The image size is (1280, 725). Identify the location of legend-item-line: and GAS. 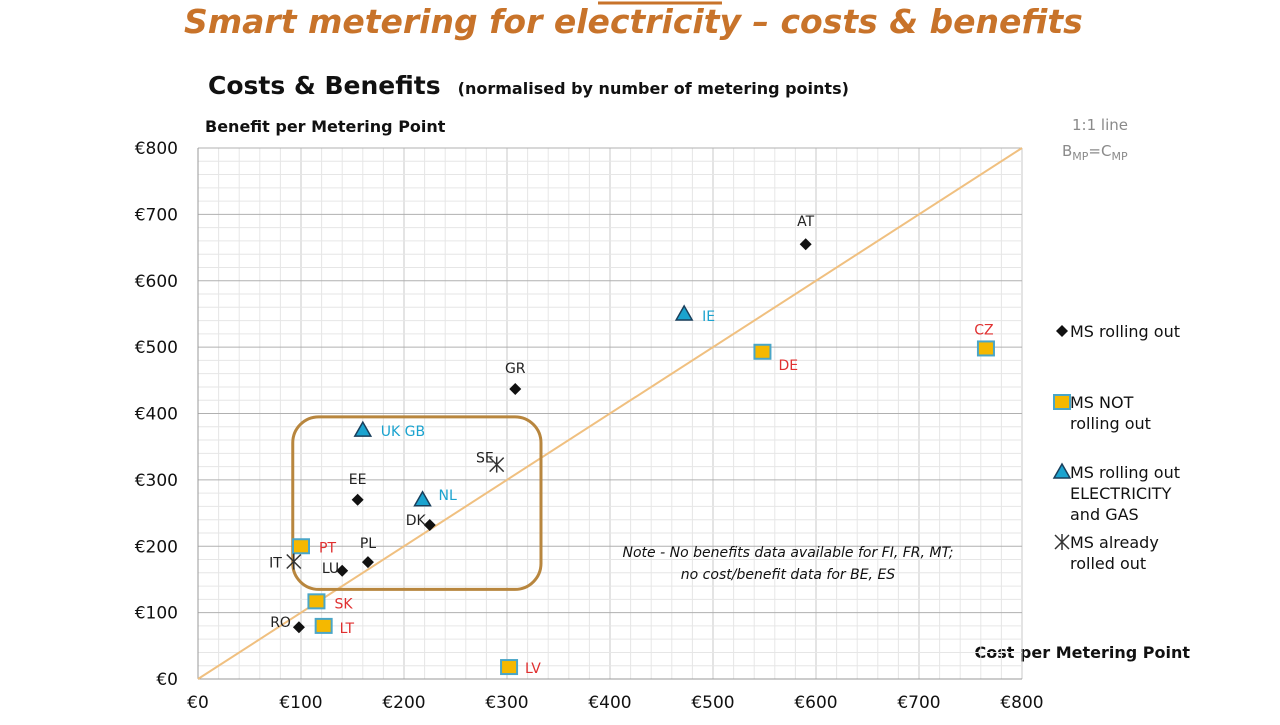
(1104, 514).